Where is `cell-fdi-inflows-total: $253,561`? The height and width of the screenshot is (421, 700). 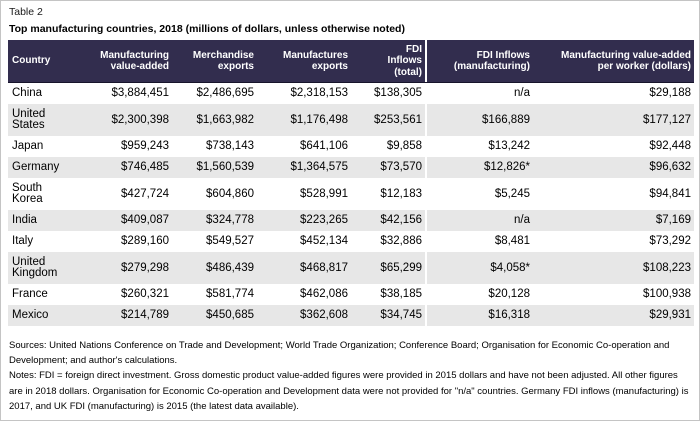
cell-fdi-inflows-total: $253,561 is located at coordinates (398, 119).